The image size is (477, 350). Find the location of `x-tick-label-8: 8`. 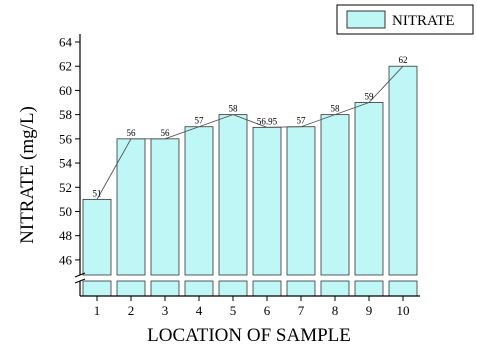

x-tick-label-8: 8 is located at coordinates (335, 310).